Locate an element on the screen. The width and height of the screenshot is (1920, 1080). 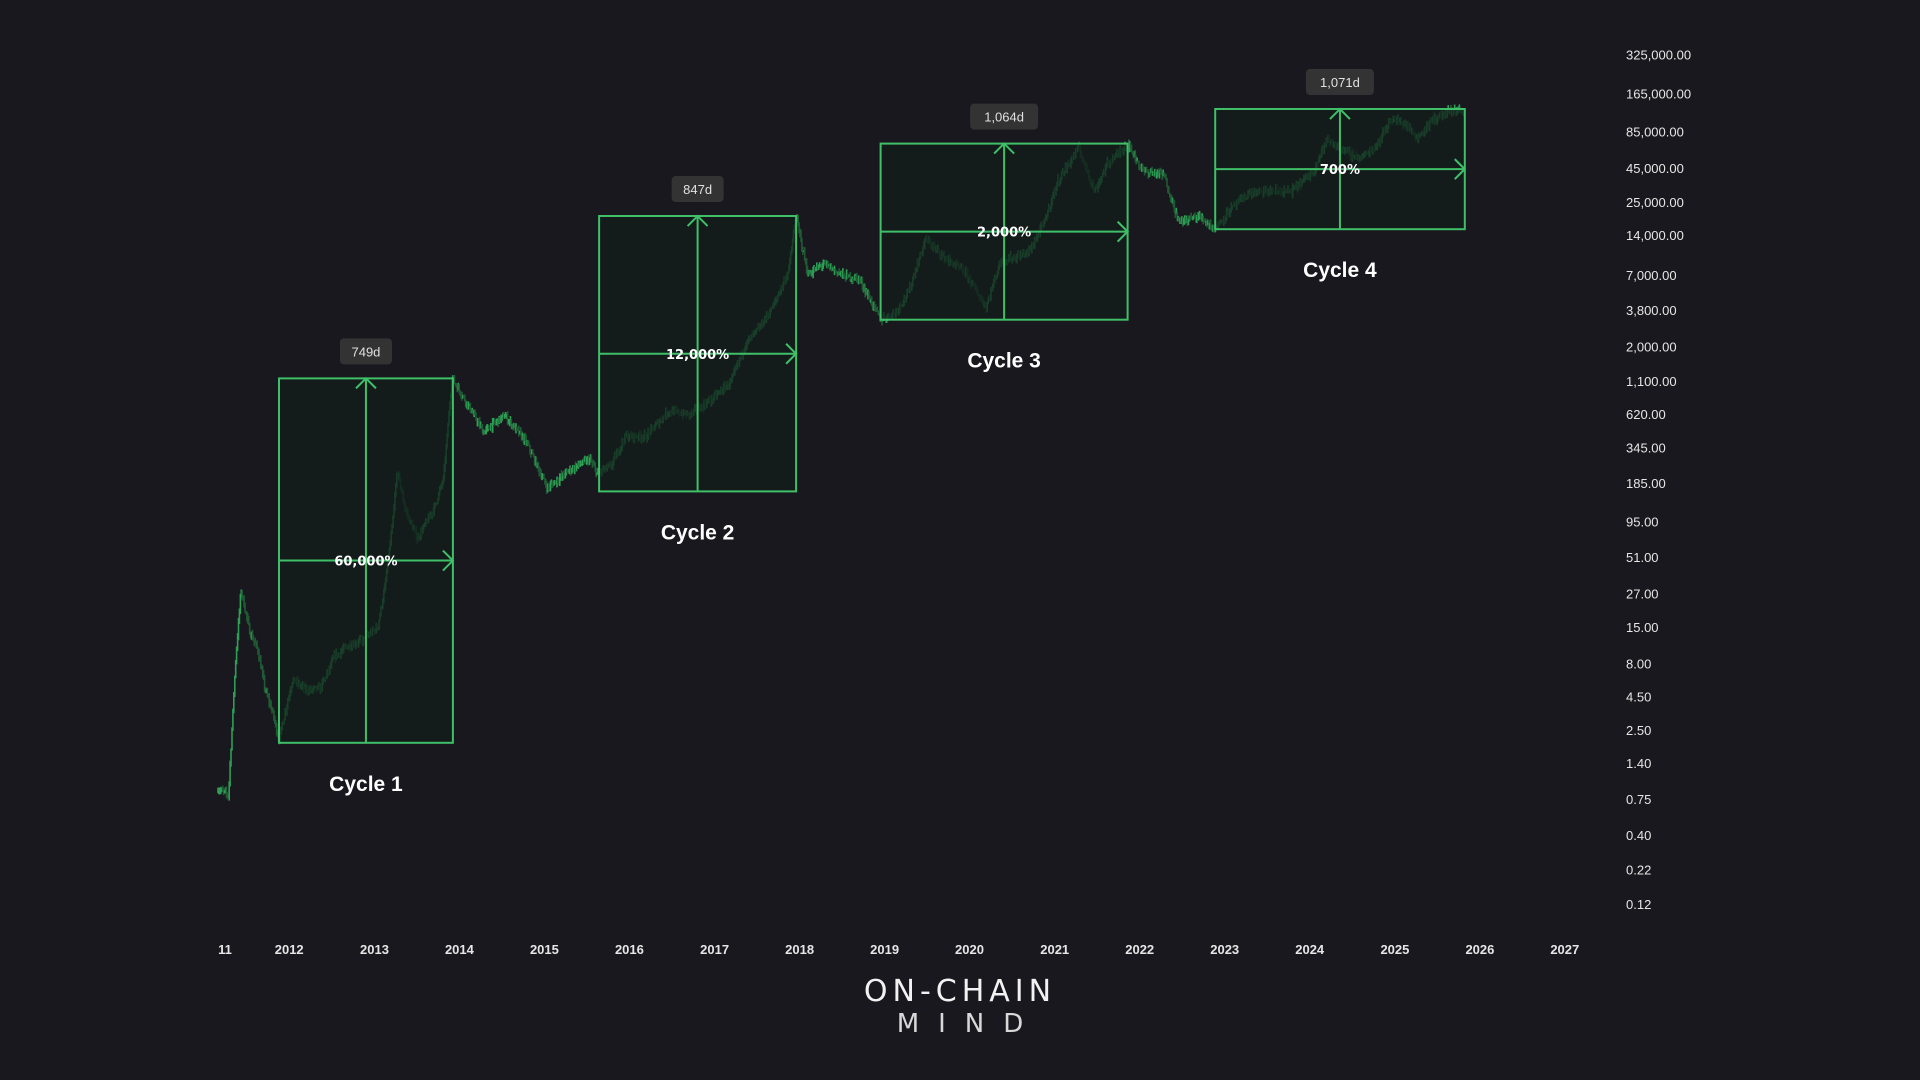
y-tick-label: 1.40 is located at coordinates (1638, 763).